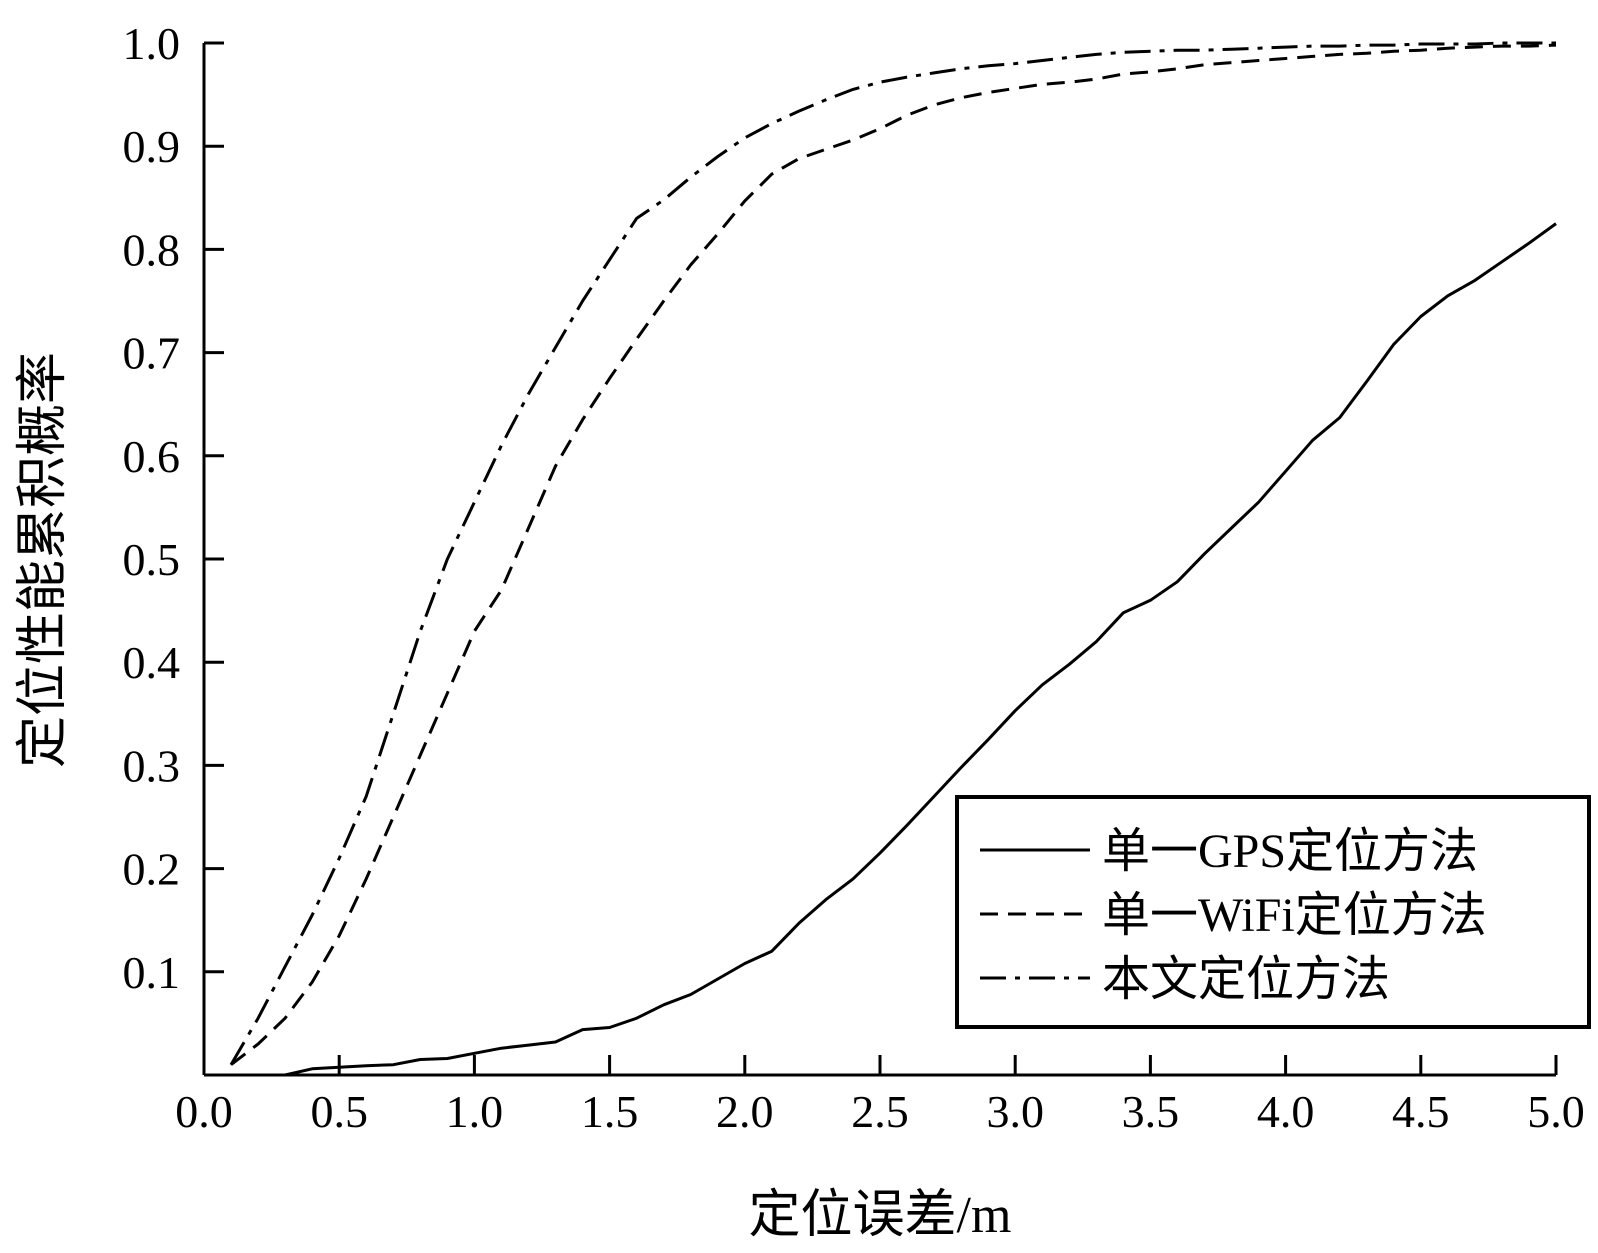 The image size is (1598, 1253). What do you see at coordinates (152, 353) in the screenshot?
I see `y-tick-label: 0.7` at bounding box center [152, 353].